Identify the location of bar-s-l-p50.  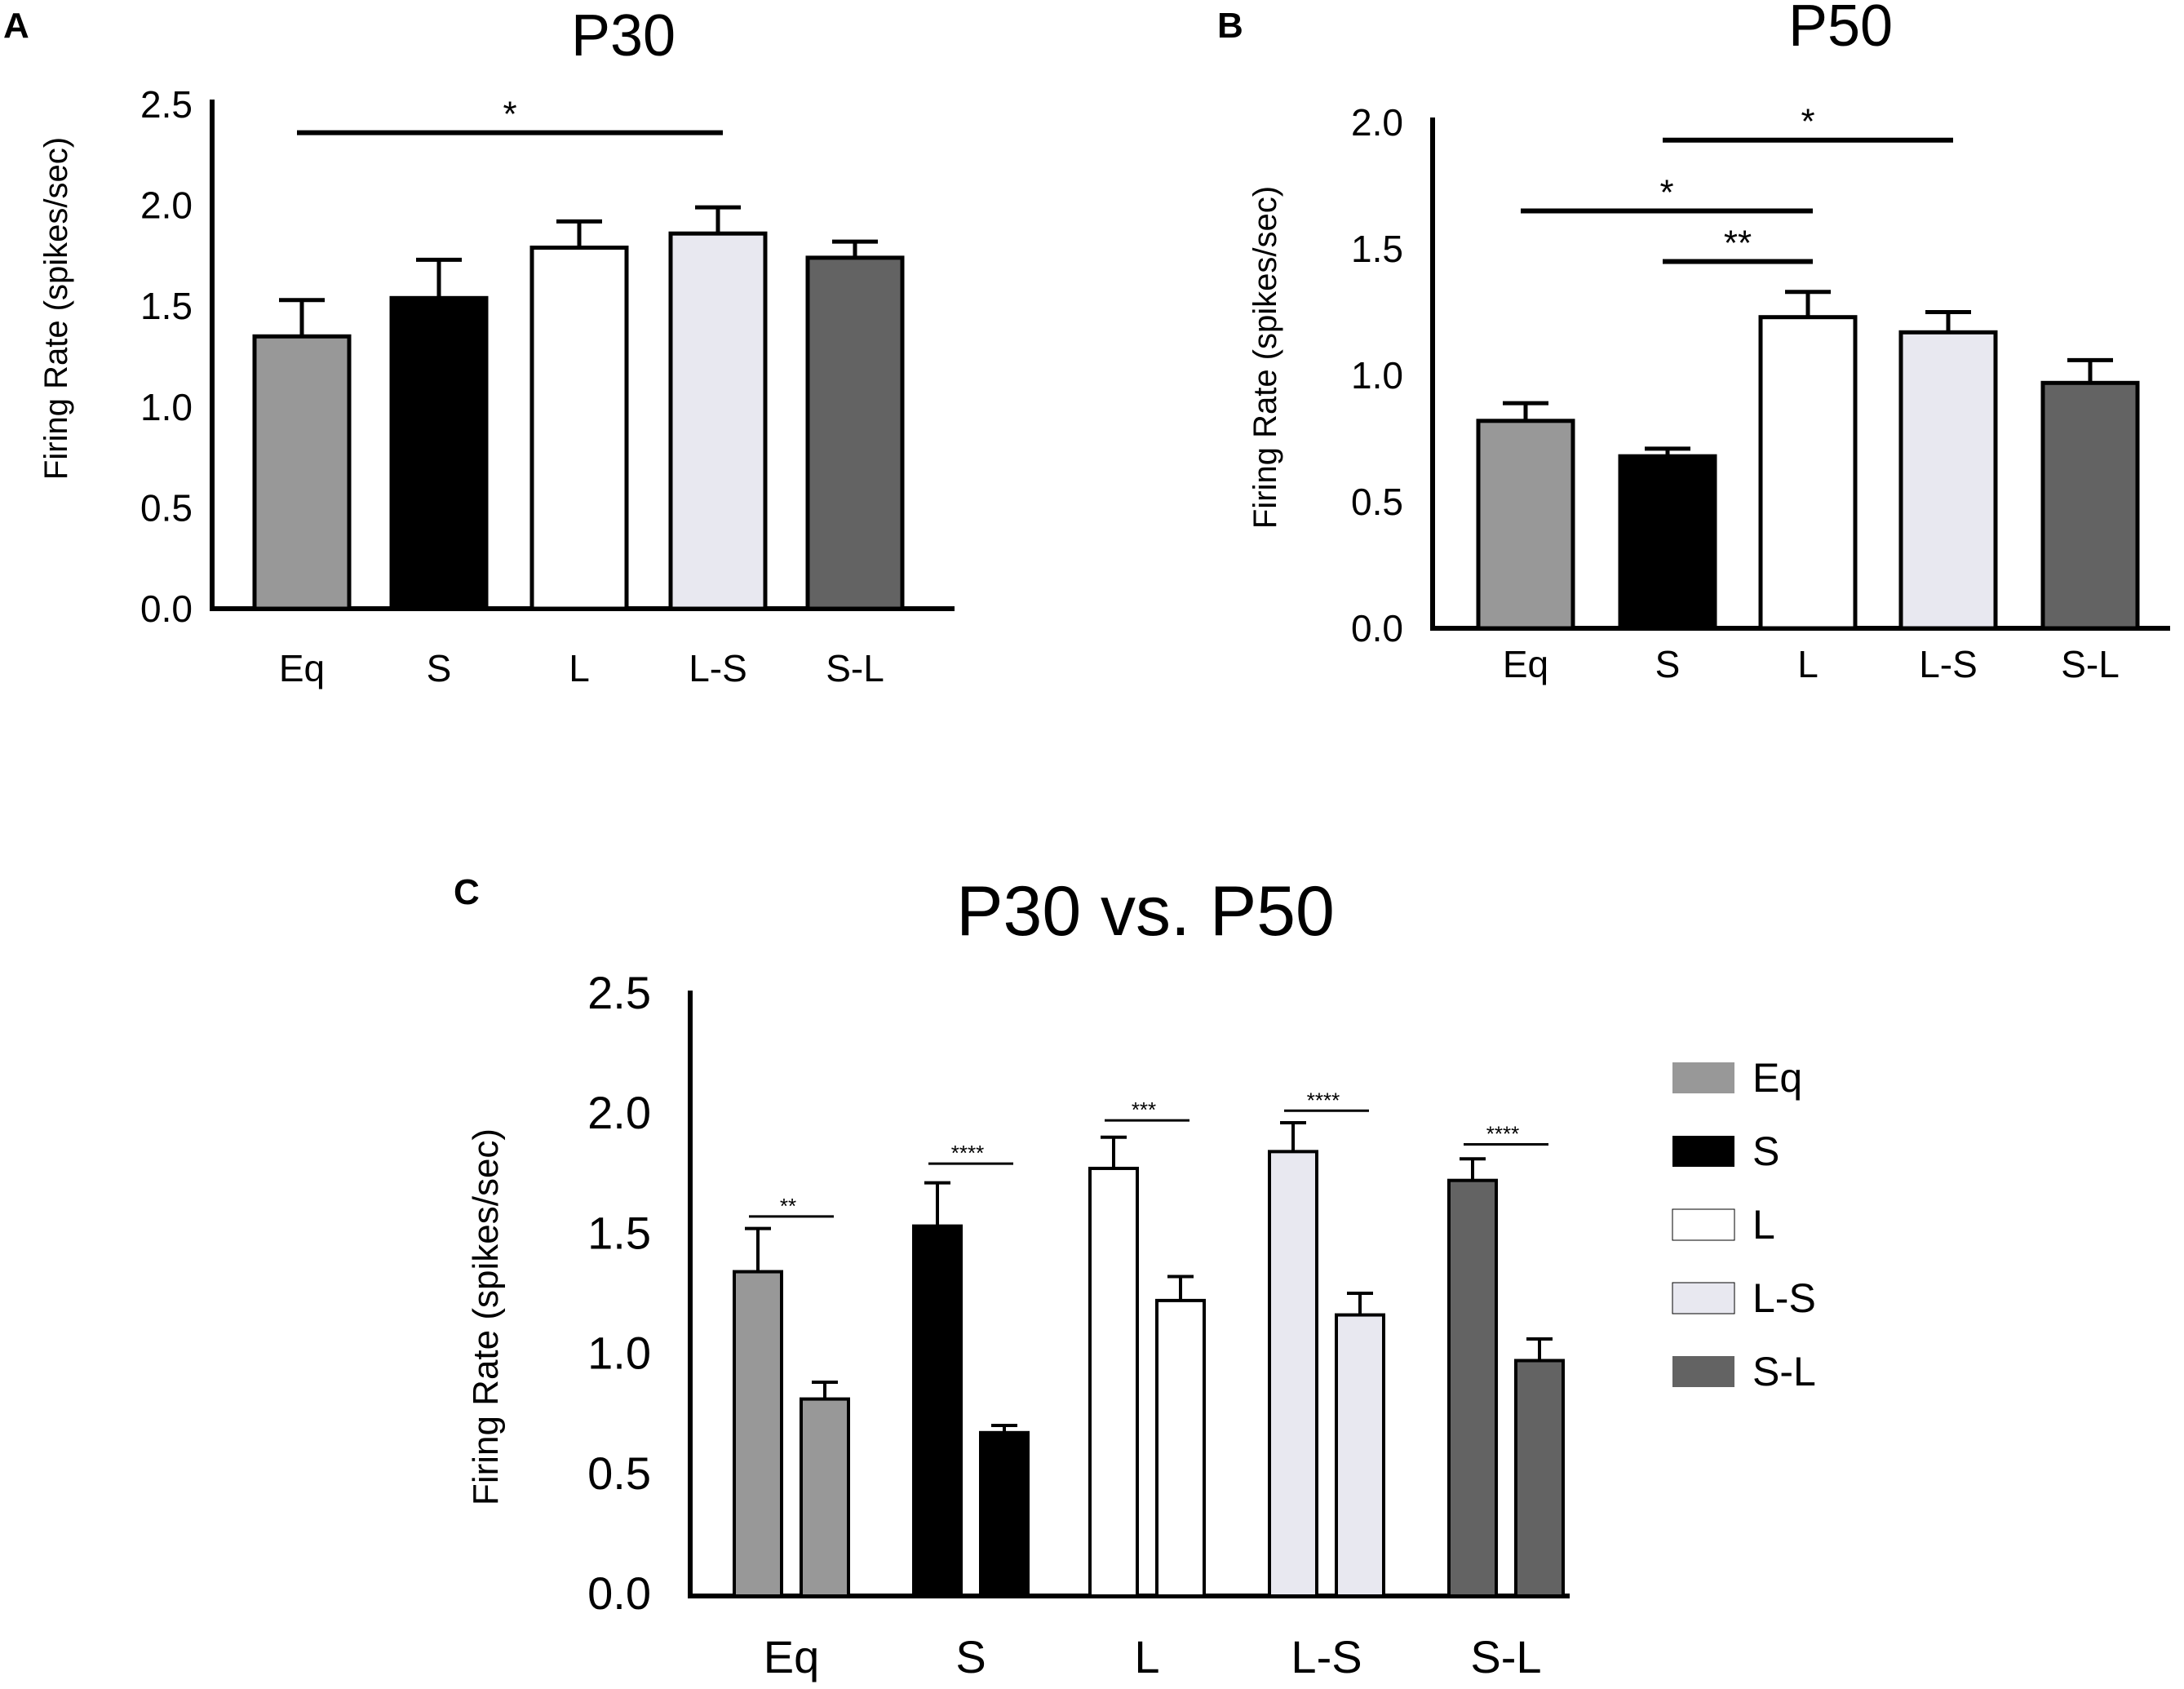
(1540, 1478).